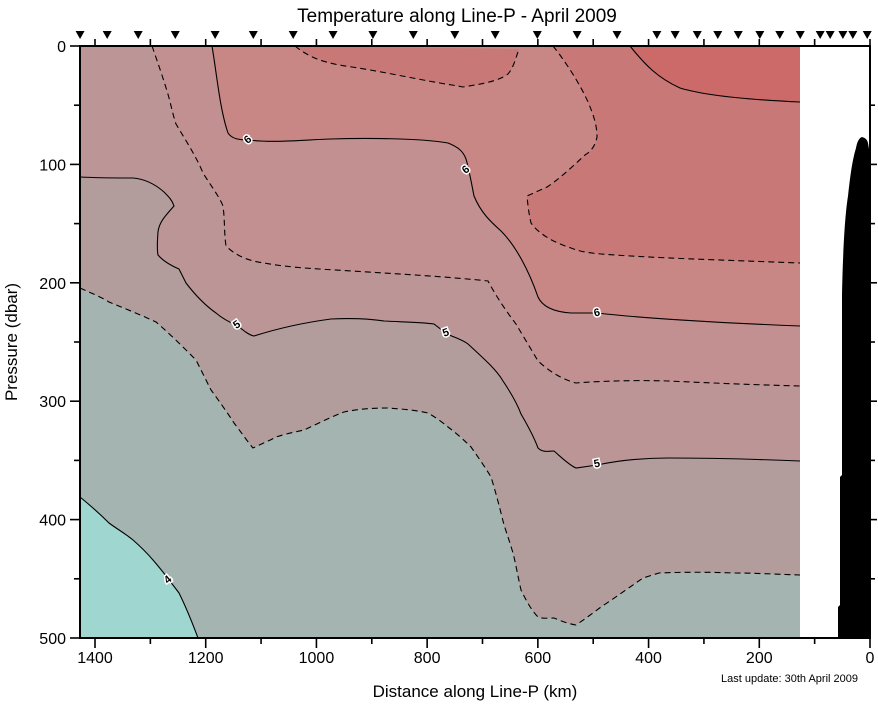  Describe the element at coordinates (52, 402) in the screenshot. I see `y-tick-label: 300` at that location.